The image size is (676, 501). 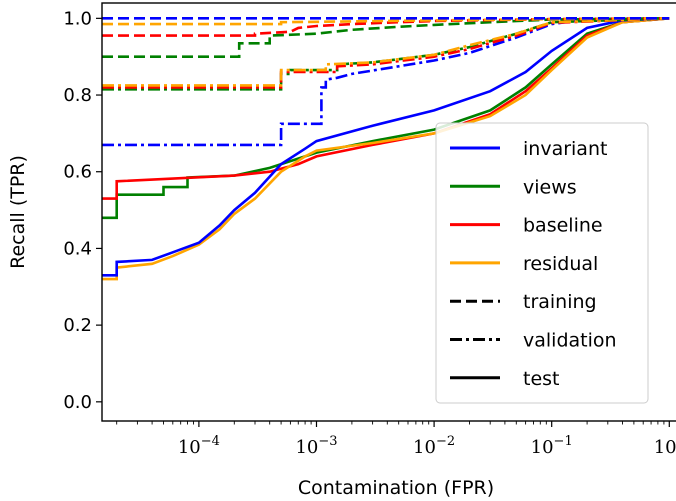 What do you see at coordinates (316, 446) in the screenshot?
I see `x-tick-label: 10⁻³` at bounding box center [316, 446].